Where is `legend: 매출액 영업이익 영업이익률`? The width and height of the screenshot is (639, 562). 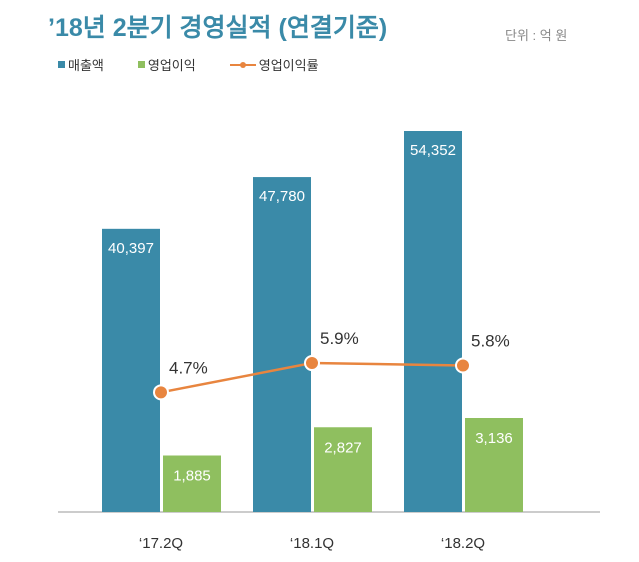 legend: 매출액 영업이익 영업이익률 is located at coordinates (188, 64).